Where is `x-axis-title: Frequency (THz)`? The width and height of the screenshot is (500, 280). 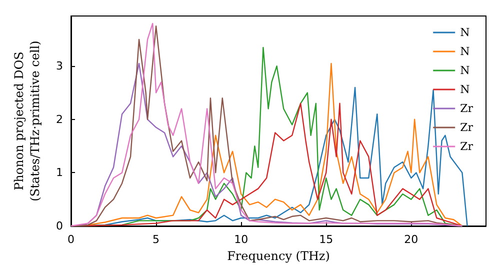
x-axis-title: Frequency (THz) is located at coordinates (278, 255).